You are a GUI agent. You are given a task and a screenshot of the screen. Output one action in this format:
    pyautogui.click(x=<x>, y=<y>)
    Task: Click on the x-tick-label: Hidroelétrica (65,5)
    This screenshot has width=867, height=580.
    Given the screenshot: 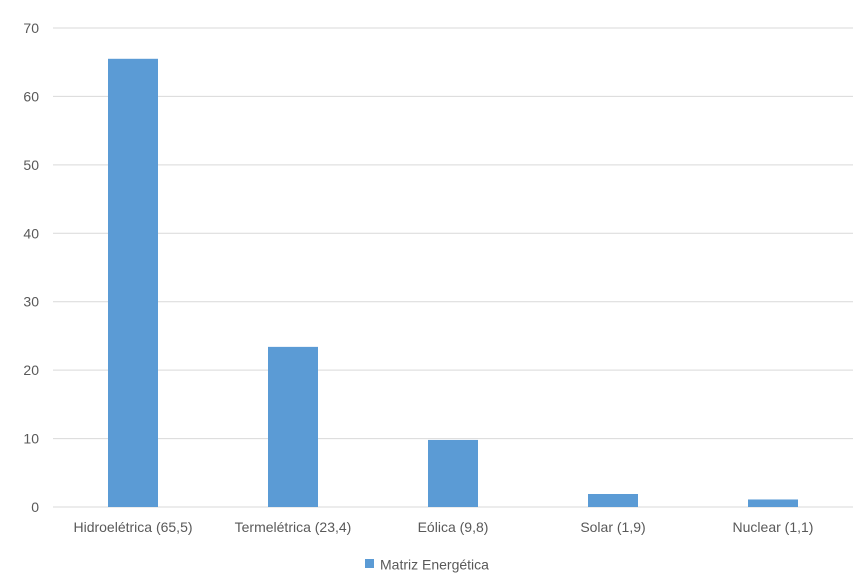 What is the action you would take?
    pyautogui.click(x=132, y=527)
    